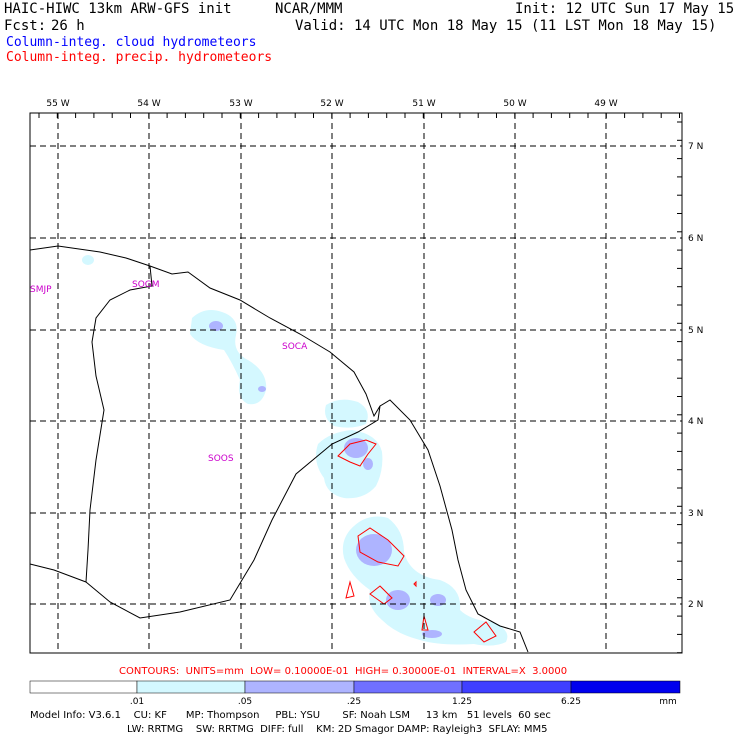 Image resolution: width=740 pixels, height=740 pixels. What do you see at coordinates (309, 9) in the screenshot?
I see `org-label: NCAR/MMM` at bounding box center [309, 9].